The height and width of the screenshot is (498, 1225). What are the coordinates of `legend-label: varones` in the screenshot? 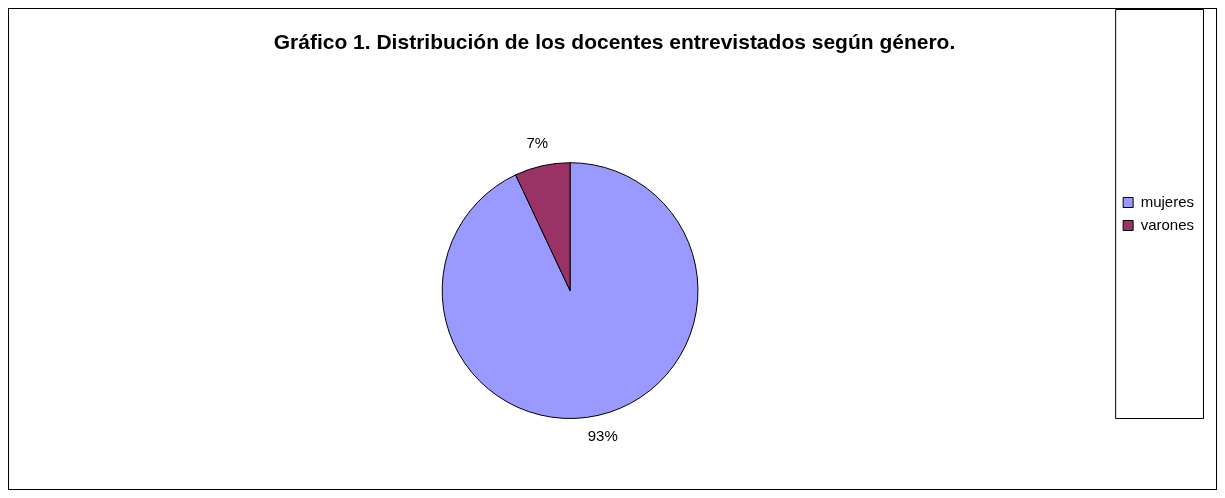 It's located at (1167, 224).